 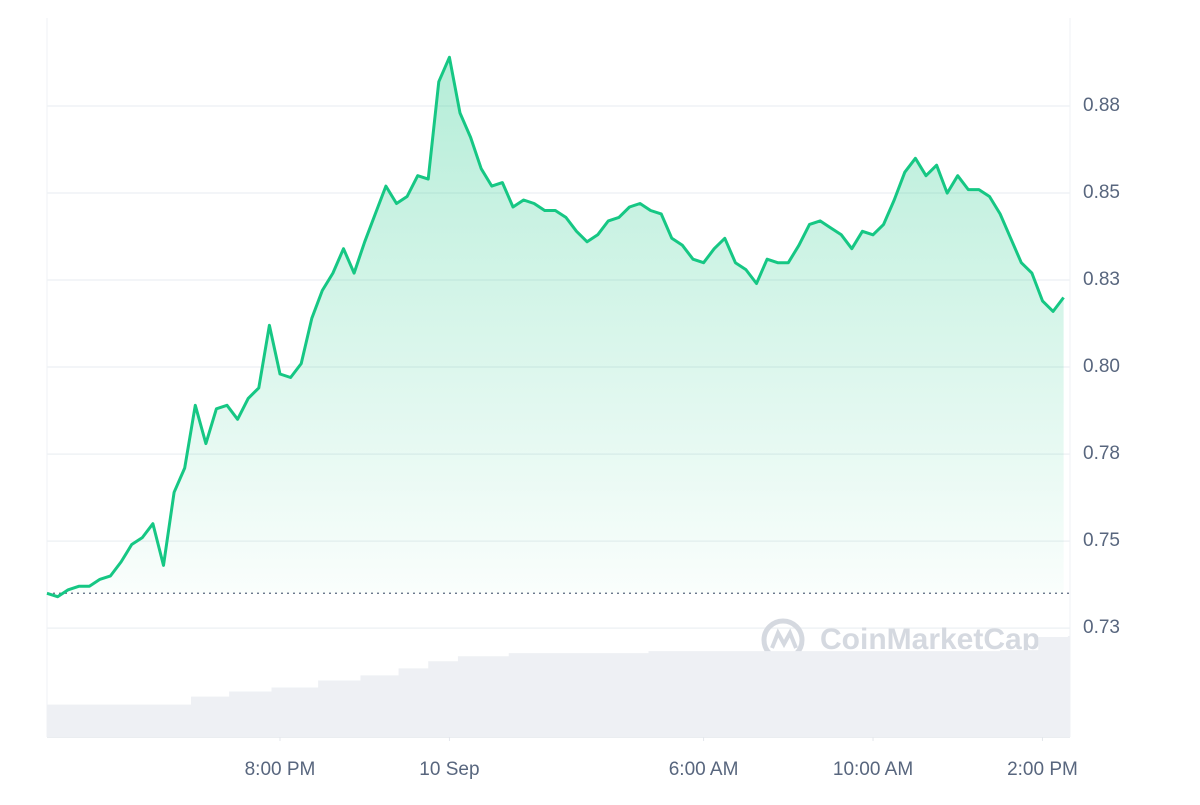 I want to click on x-tick-label: 10 Sep, so click(x=449, y=769).